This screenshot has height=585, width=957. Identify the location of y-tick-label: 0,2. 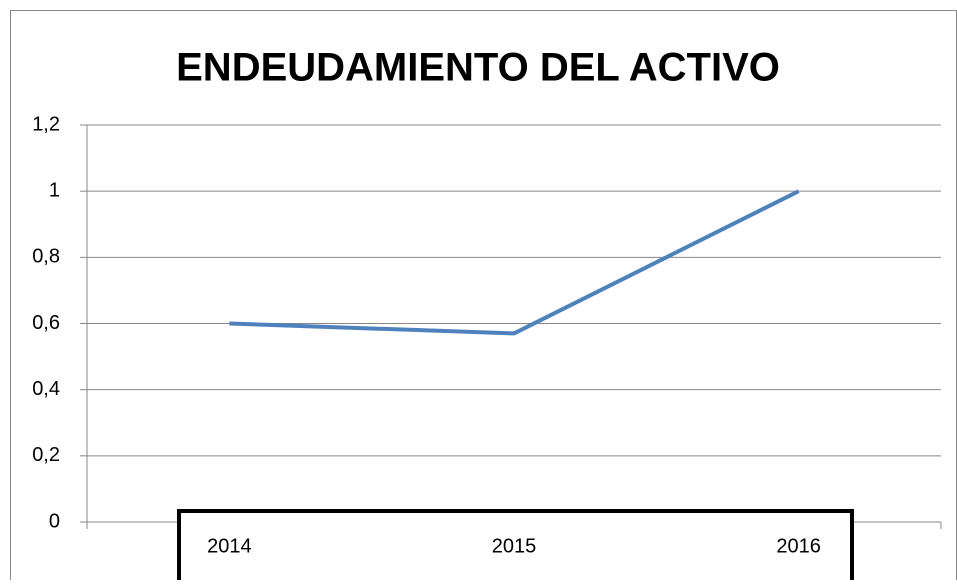
(46, 455).